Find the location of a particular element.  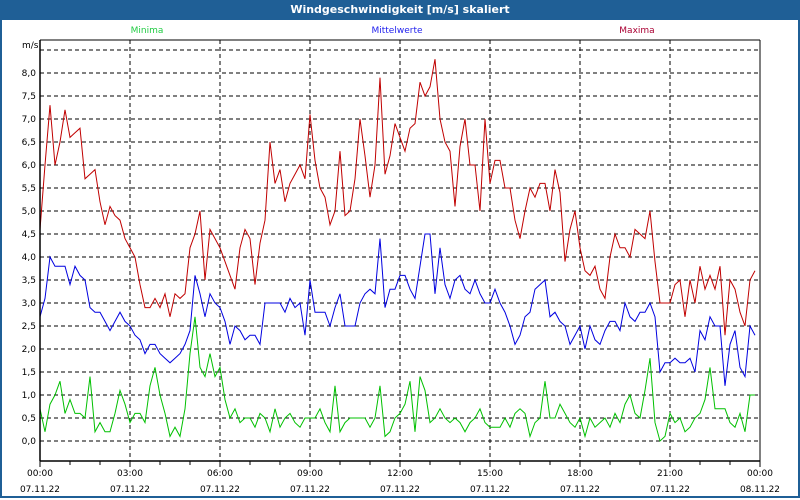

x-tick-date: 08.11.22 is located at coordinates (760, 490).